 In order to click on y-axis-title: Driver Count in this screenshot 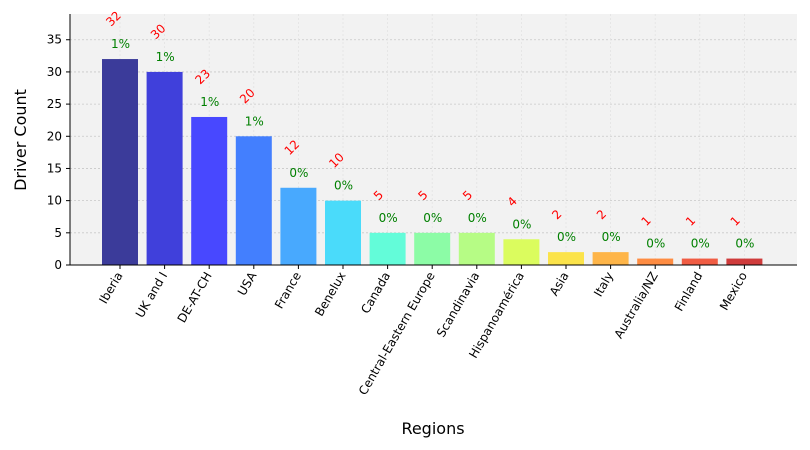, I will do `click(20, 140)`.